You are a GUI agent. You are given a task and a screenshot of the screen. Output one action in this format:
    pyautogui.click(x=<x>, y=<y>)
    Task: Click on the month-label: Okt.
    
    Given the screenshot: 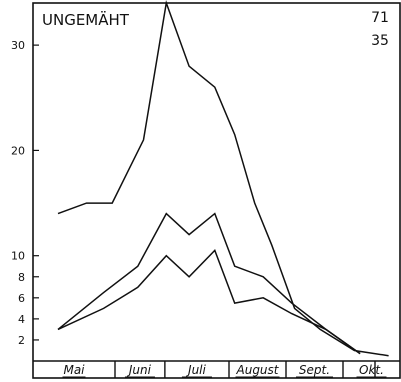 What is the action you would take?
    pyautogui.click(x=371, y=370)
    